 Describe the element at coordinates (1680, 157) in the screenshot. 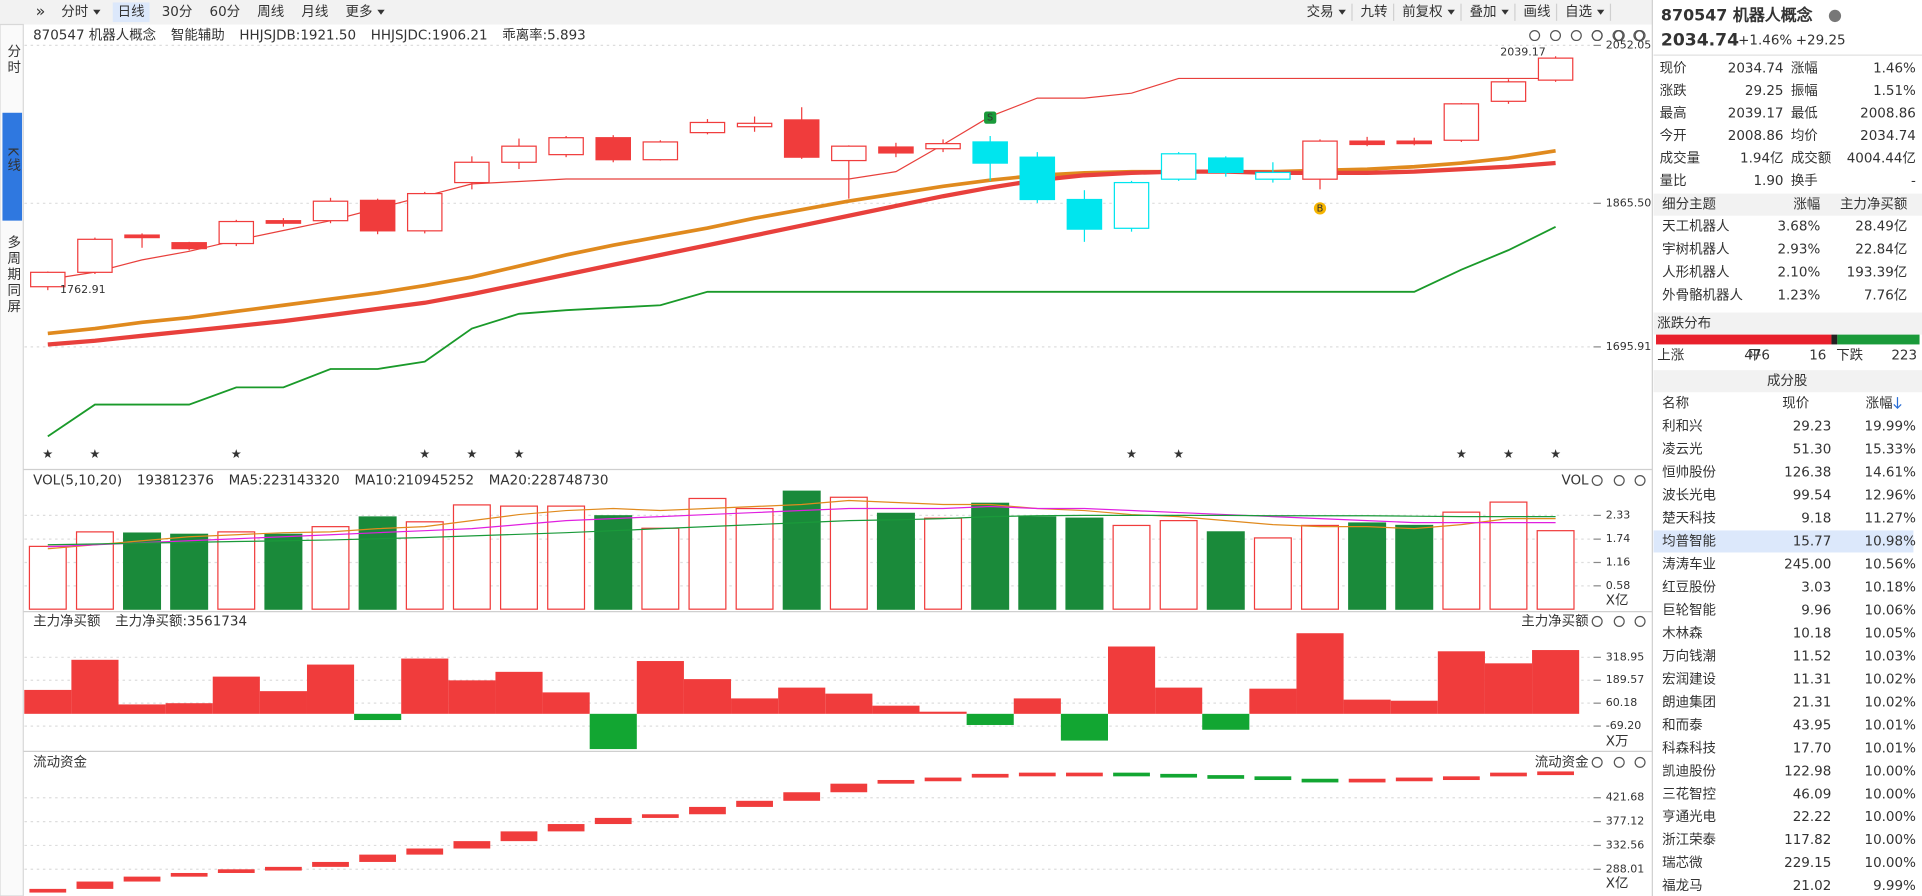

I see `quote-label: 成交量` at that location.